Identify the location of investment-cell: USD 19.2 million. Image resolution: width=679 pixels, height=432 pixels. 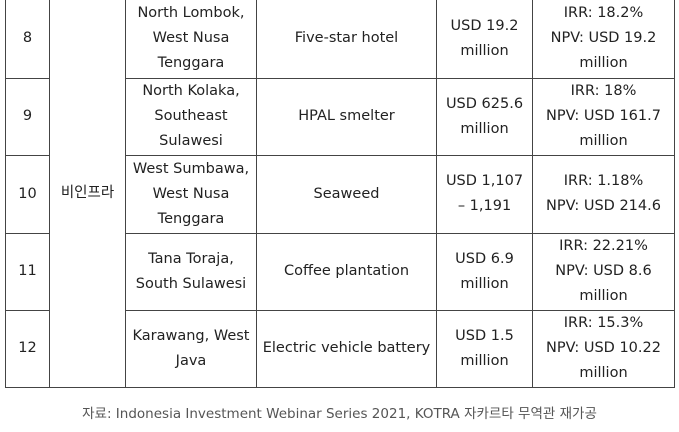
(484, 39).